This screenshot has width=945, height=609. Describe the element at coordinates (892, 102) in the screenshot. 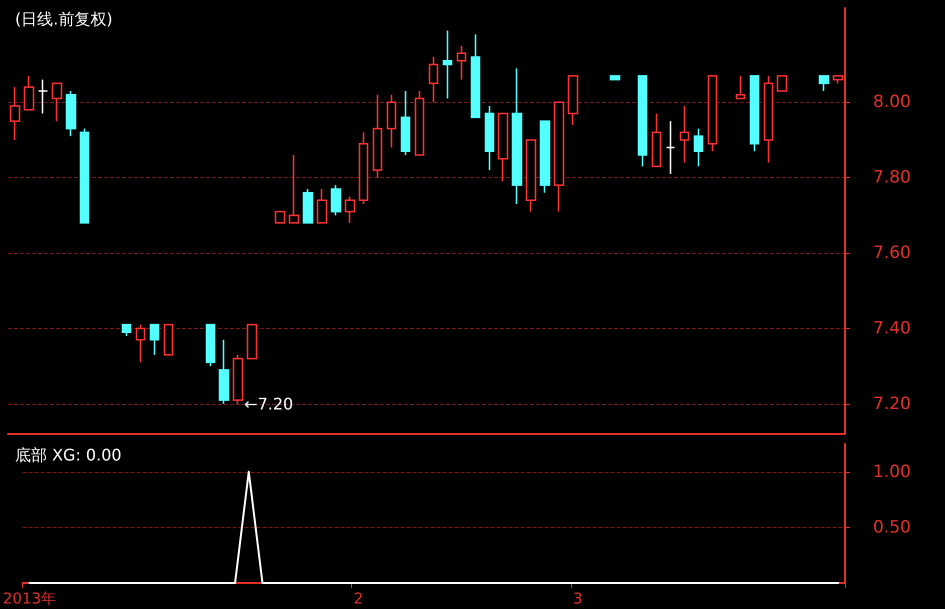

I see `y-tick-label: 8.00` at that location.